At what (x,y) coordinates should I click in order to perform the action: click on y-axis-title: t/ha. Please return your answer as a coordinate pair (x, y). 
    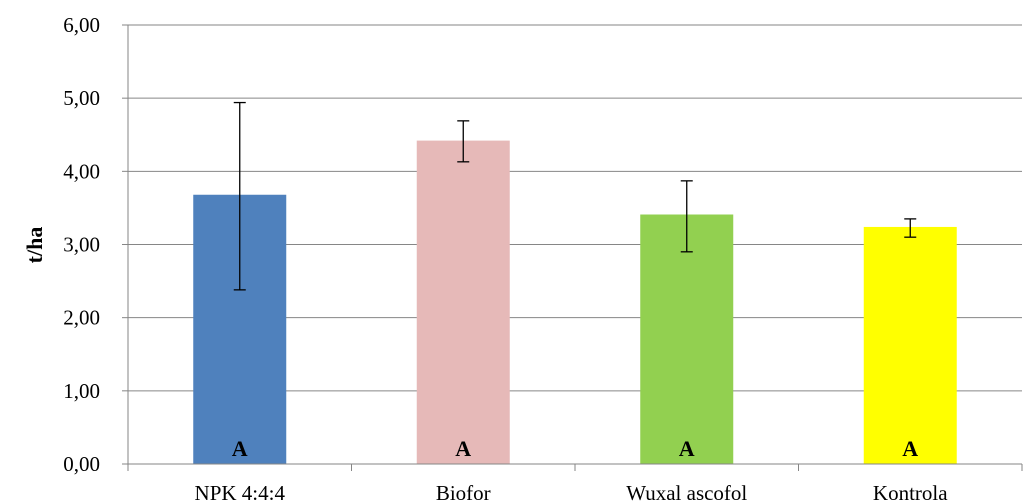
    Looking at the image, I should click on (34, 245).